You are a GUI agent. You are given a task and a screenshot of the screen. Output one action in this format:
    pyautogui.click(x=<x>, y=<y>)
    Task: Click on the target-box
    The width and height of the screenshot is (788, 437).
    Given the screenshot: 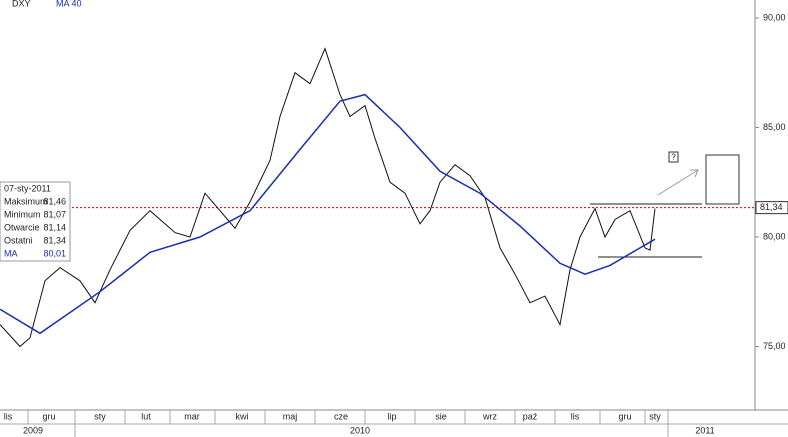 What is the action you would take?
    pyautogui.click(x=722, y=179)
    